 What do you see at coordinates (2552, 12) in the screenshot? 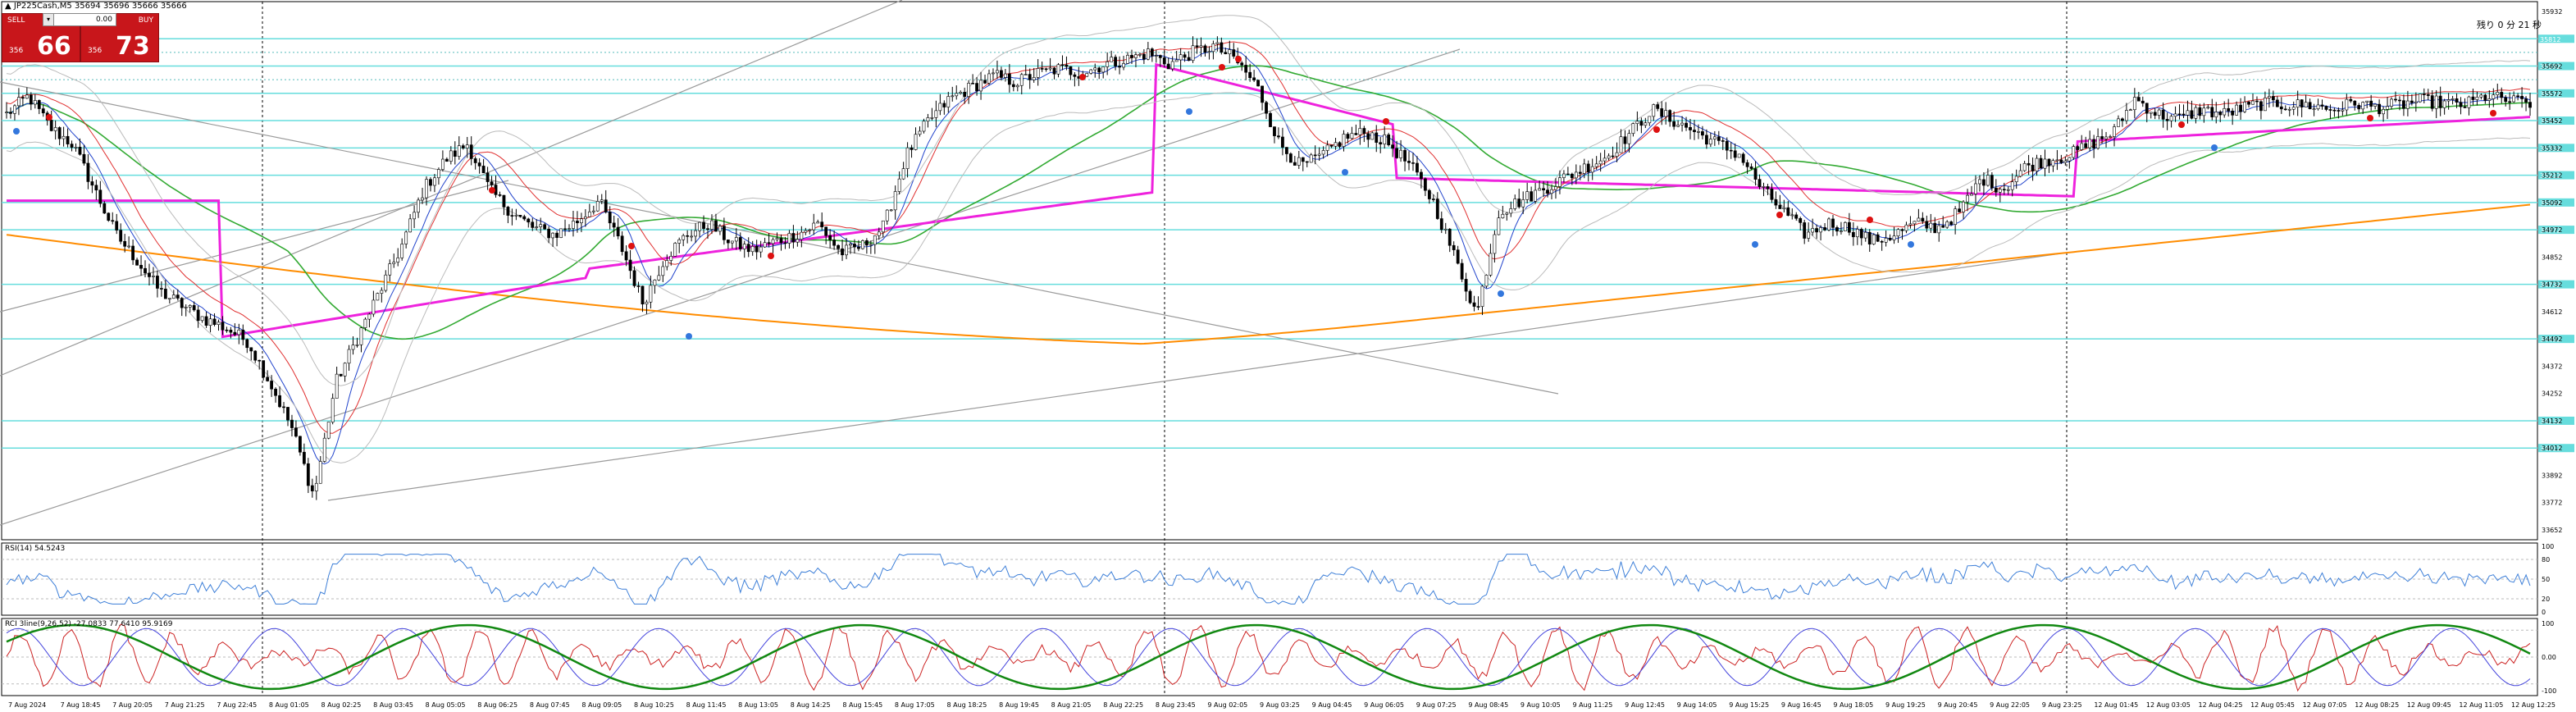
I see `price-axis-label-0: 35932` at bounding box center [2552, 12].